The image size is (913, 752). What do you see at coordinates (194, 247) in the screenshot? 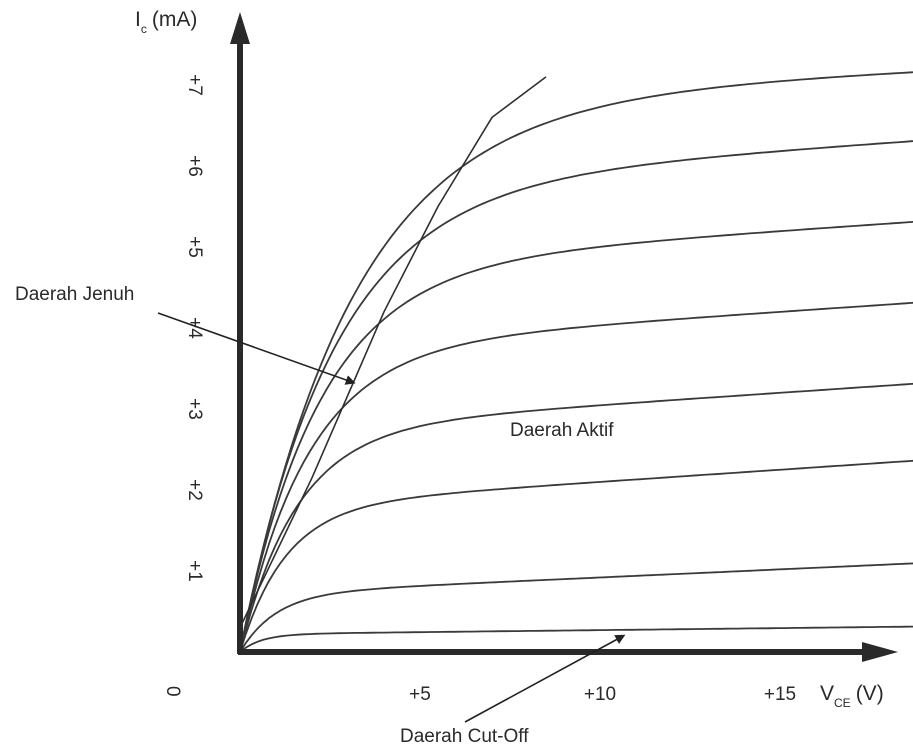
I see `y-tick-label: +5` at bounding box center [194, 247].